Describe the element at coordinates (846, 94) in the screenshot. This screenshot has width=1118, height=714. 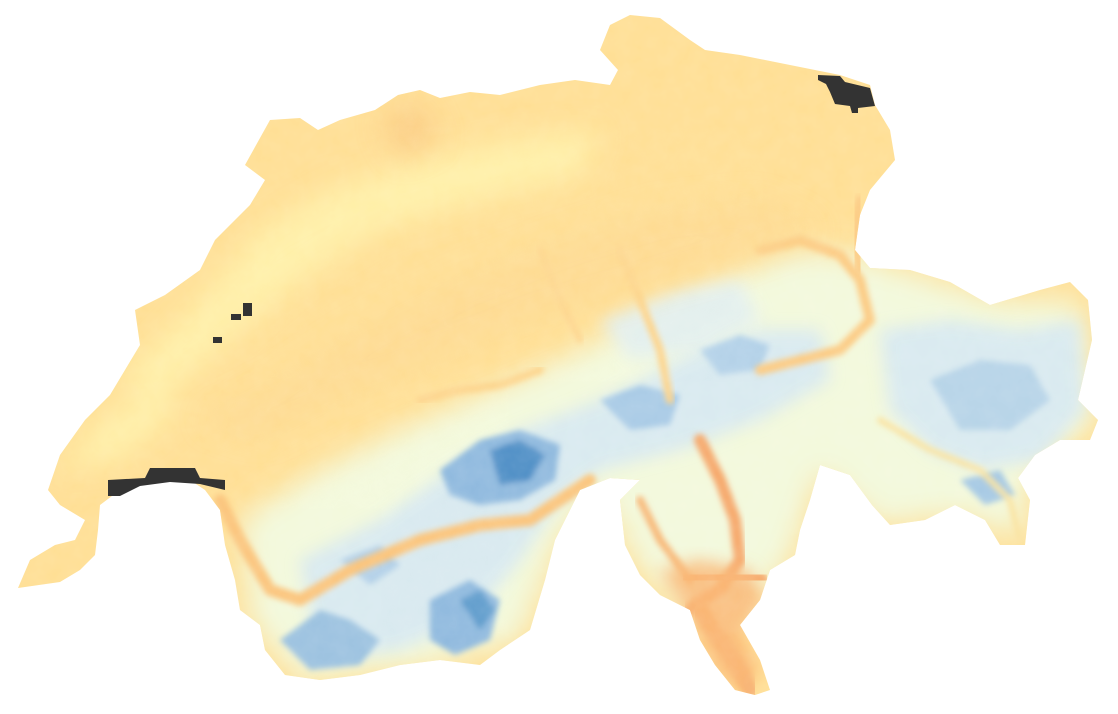
I see `lake-constance` at that location.